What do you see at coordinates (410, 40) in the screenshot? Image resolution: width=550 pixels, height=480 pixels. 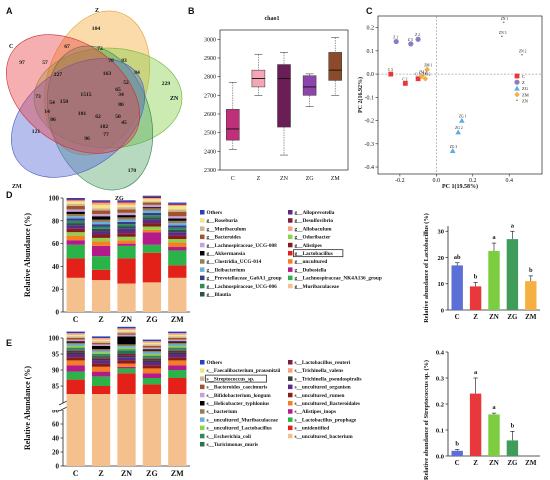 I see `point-label: Z 3` at bounding box center [410, 40].